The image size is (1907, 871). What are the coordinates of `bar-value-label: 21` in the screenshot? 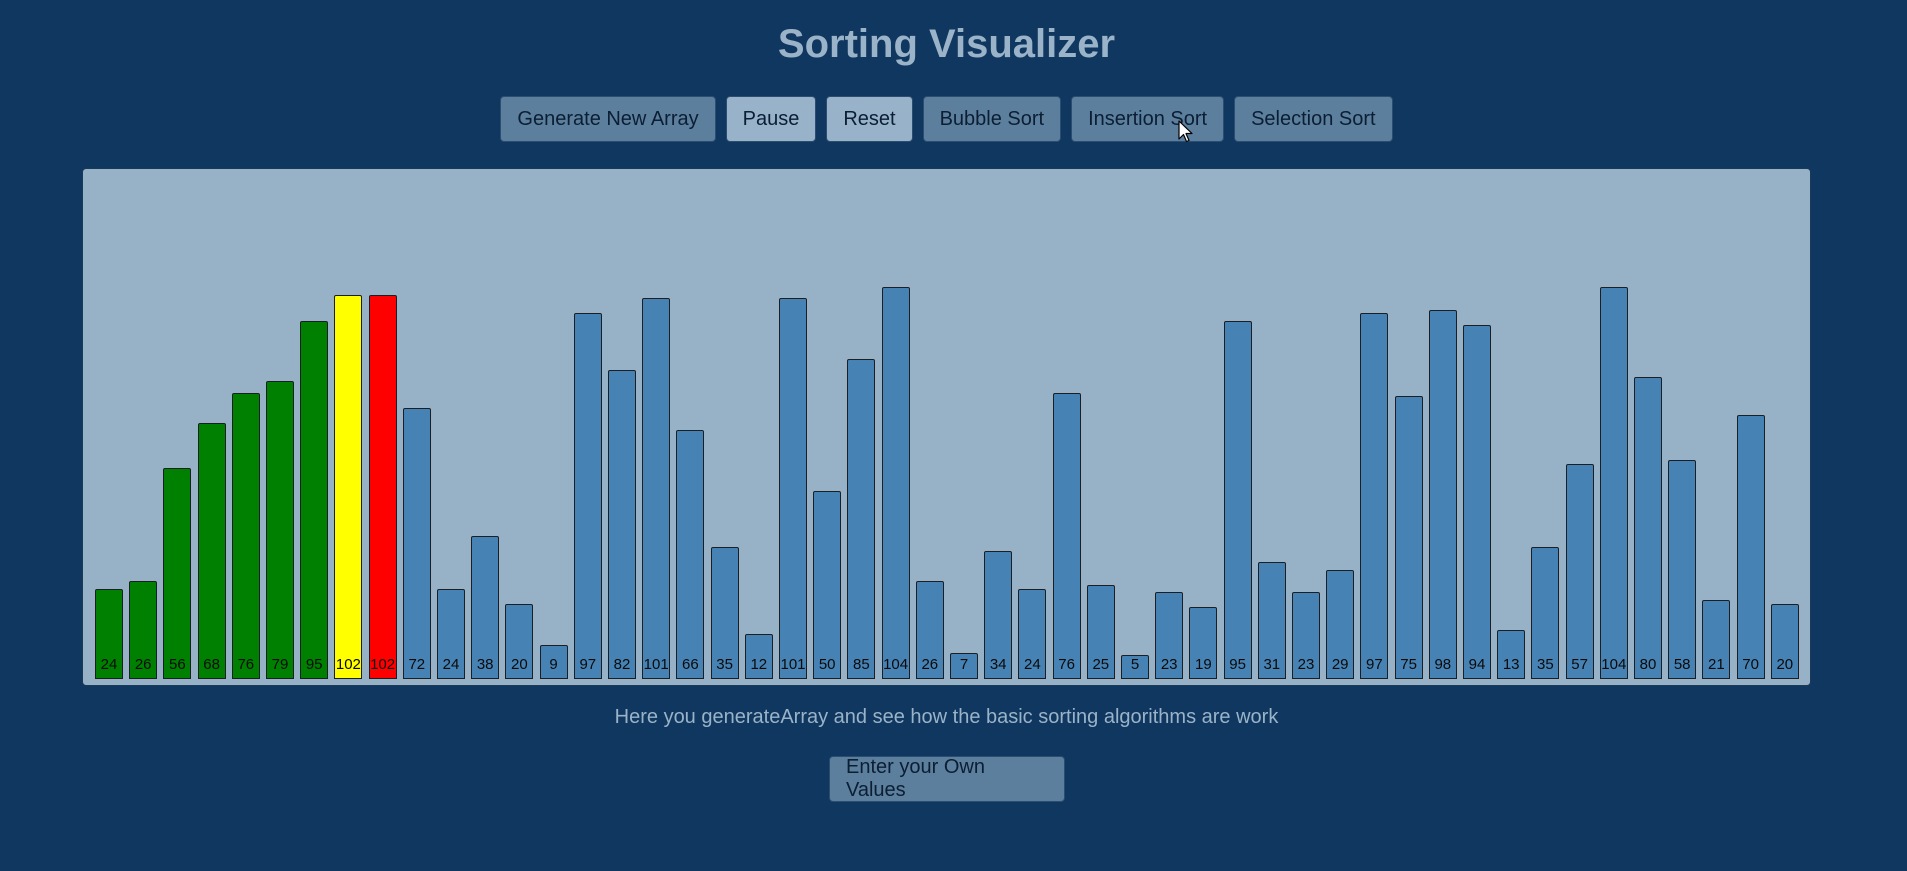 It's located at (1716, 664).